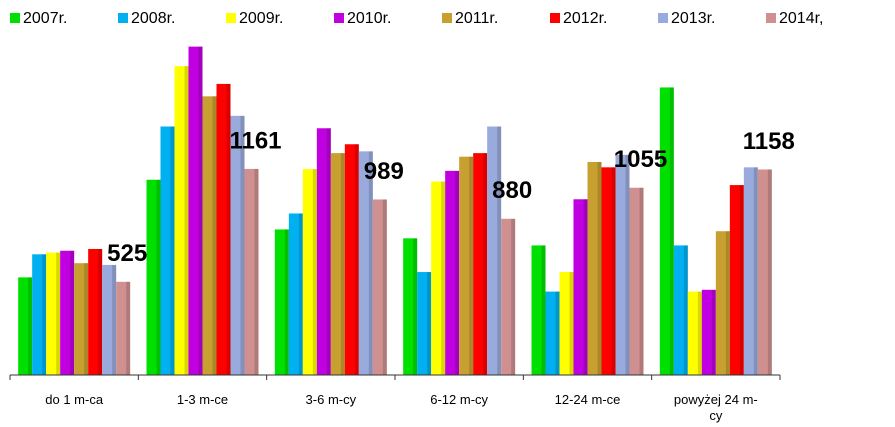  Describe the element at coordinates (715, 407) in the screenshot. I see `x-tick-label: powyżej 24 m-cy` at that location.